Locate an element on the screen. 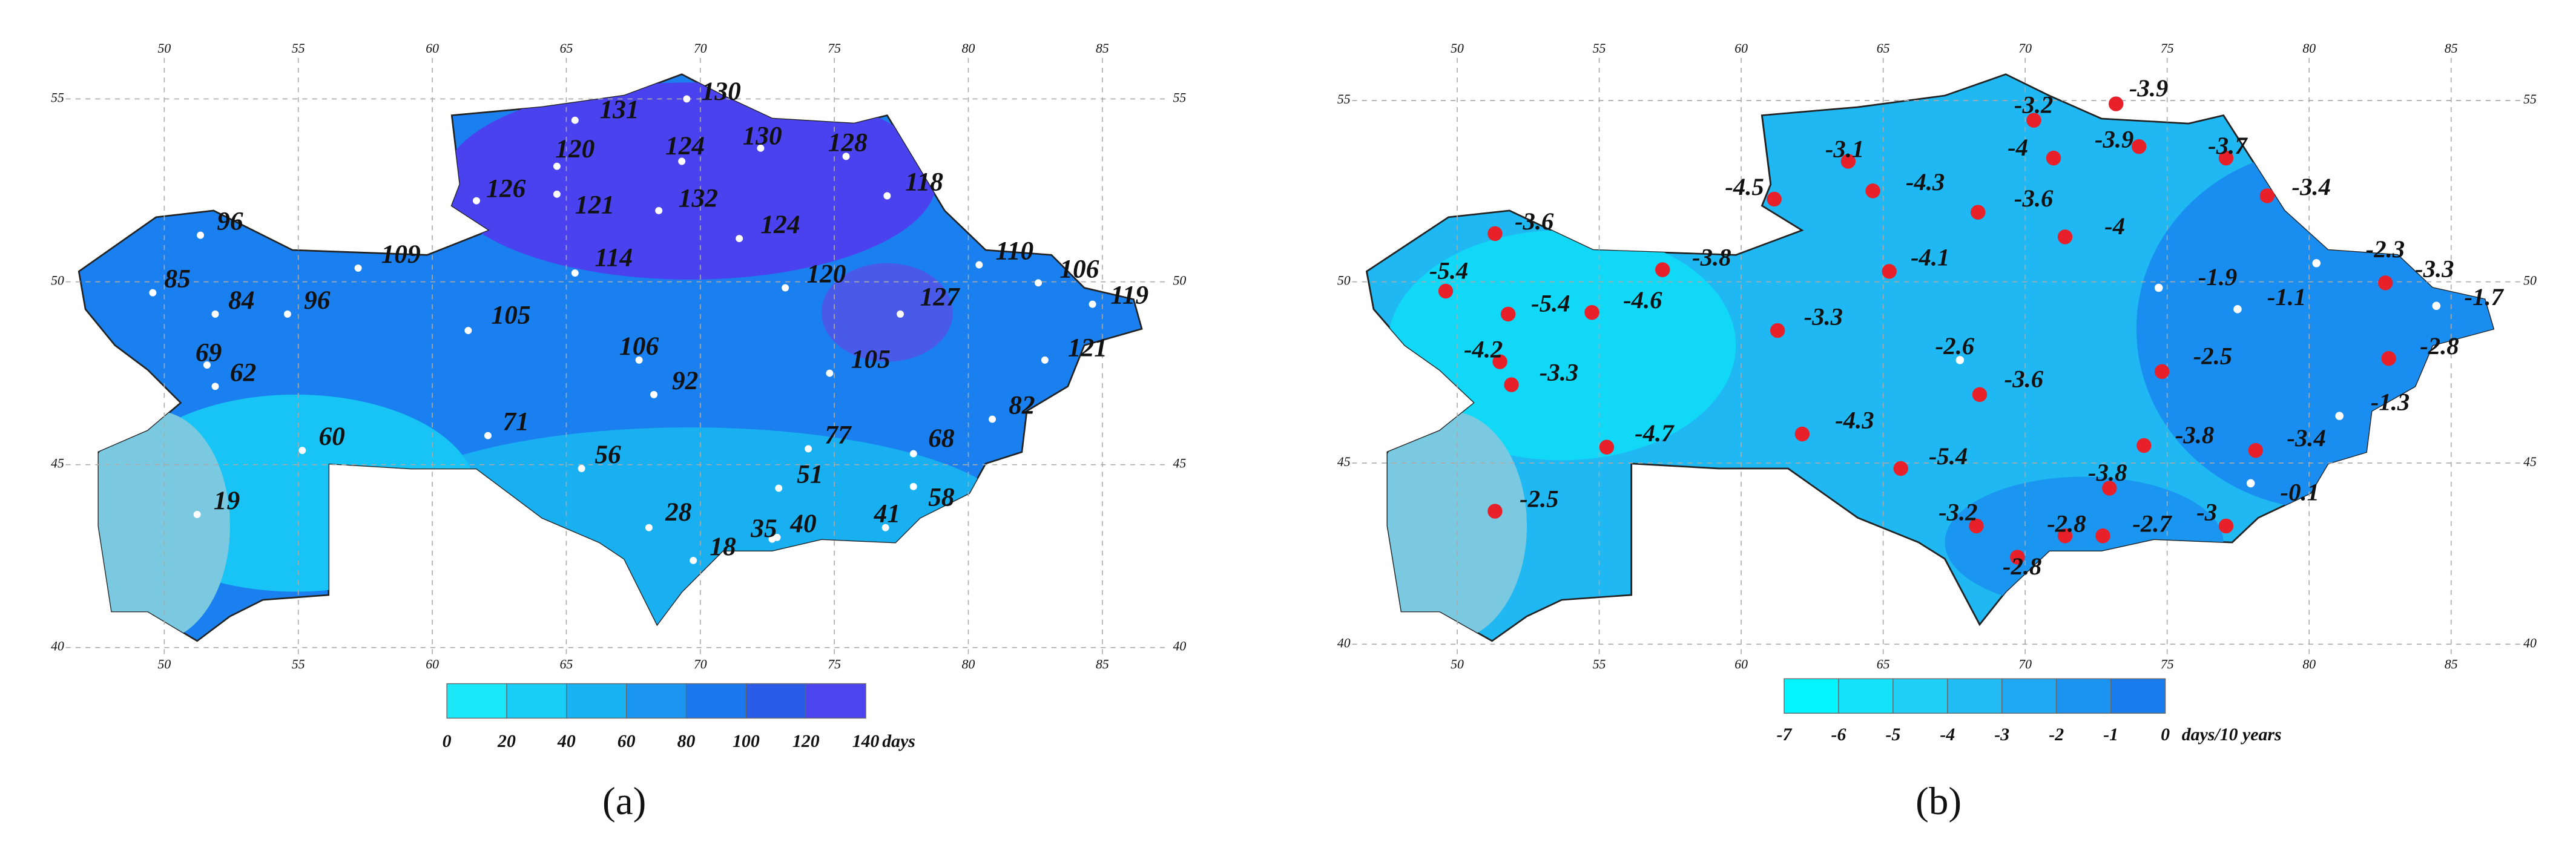 The width and height of the screenshot is (2576, 845). station-value: 126 is located at coordinates (505, 188).